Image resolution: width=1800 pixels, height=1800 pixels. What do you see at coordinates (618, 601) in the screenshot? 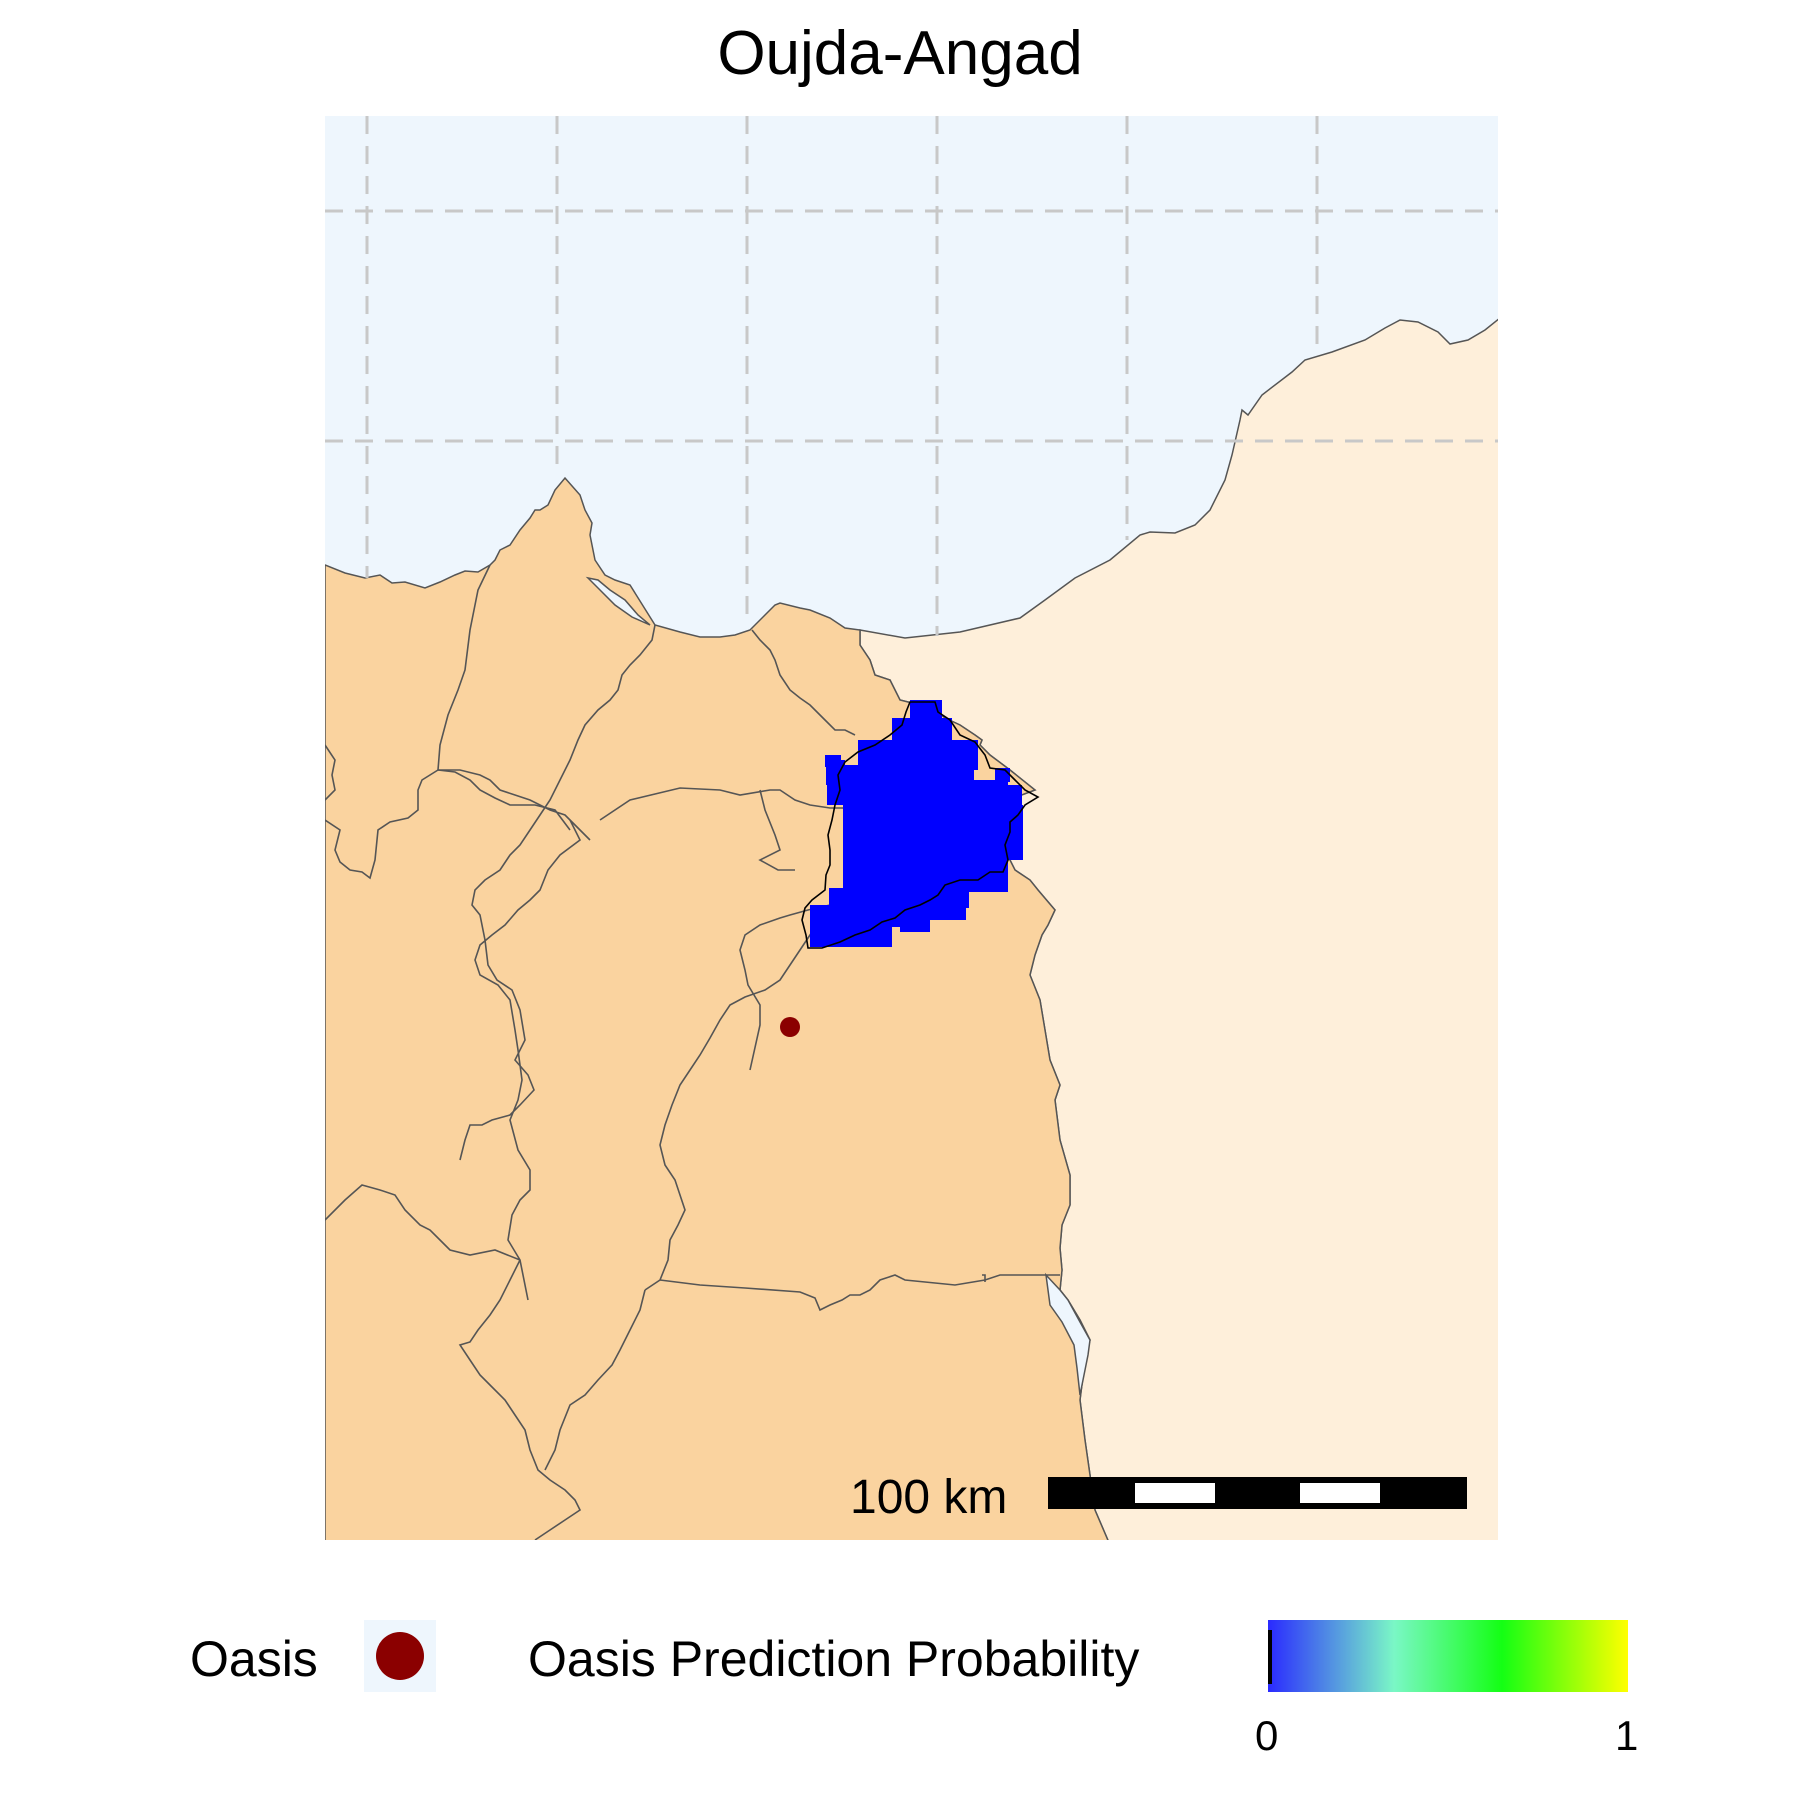
I see `lagoon` at bounding box center [618, 601].